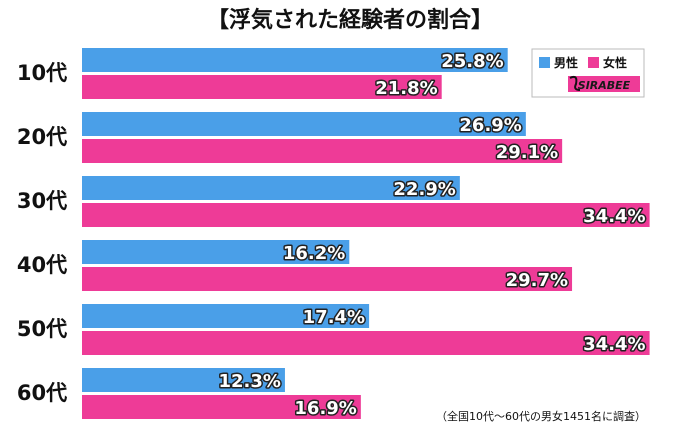 Image resolution: width=700 pixels, height=439 pixels. Describe the element at coordinates (615, 62) in the screenshot. I see `legend-label-female: 女性` at that location.